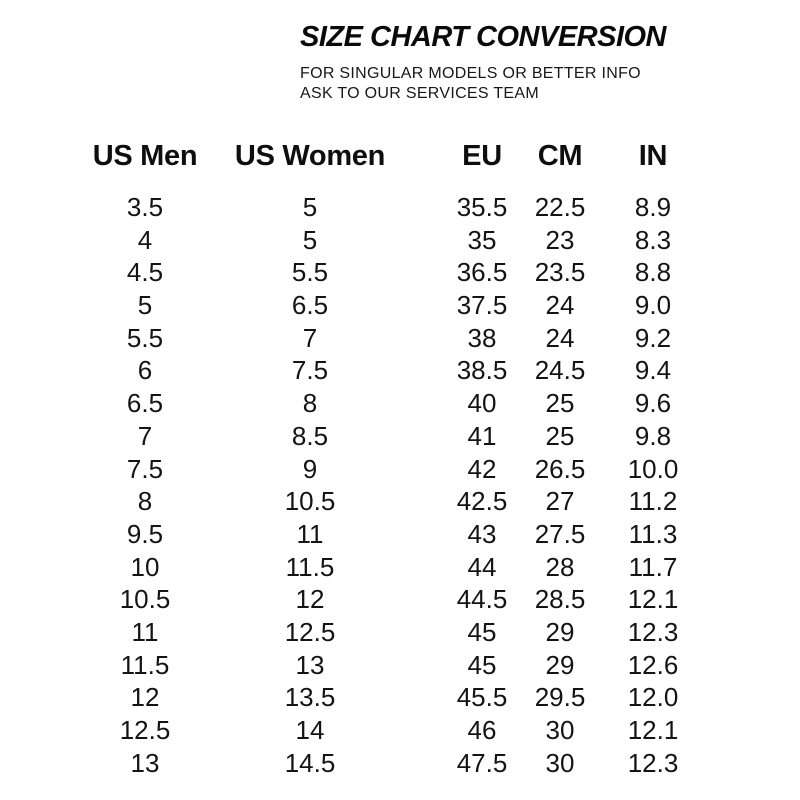 The height and width of the screenshot is (800, 800). Describe the element at coordinates (653, 403) in the screenshot. I see `table-cell: 9.6` at that location.